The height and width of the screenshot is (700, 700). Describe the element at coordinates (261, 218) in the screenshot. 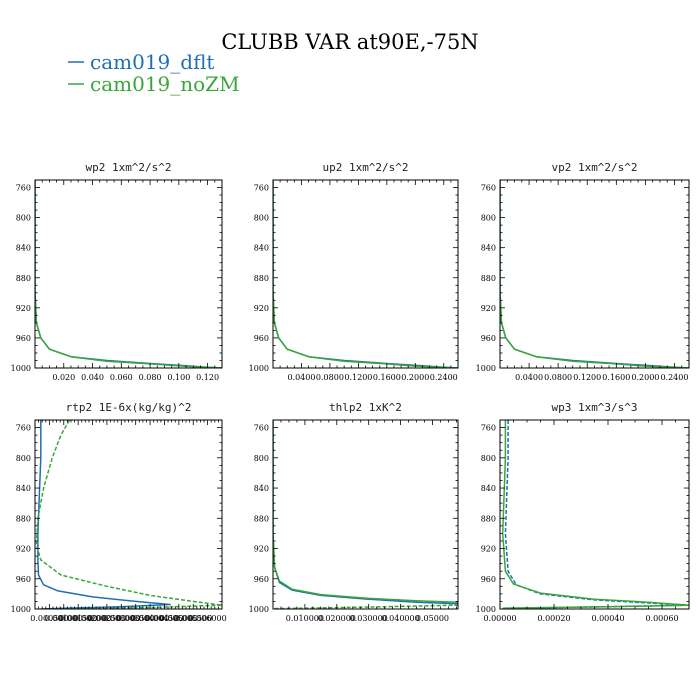

I see `y-tick-label-up2: 800` at that location.